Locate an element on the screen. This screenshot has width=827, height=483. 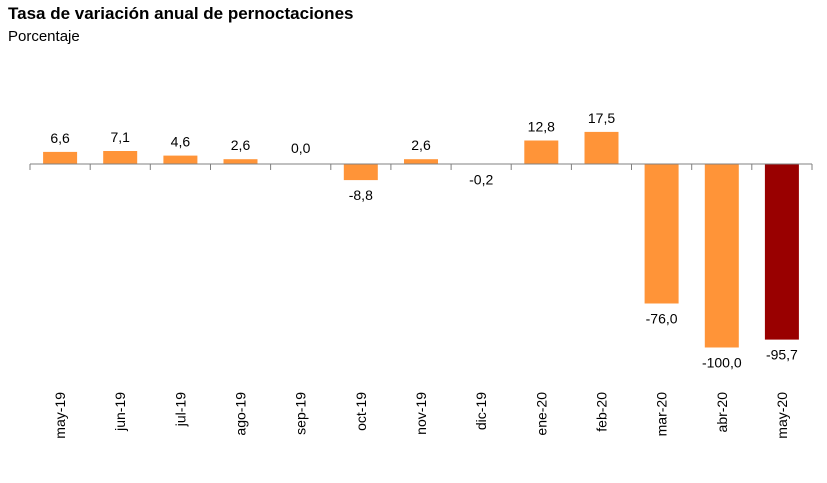
data-label-jul-19: 4,6 is located at coordinates (181, 142).